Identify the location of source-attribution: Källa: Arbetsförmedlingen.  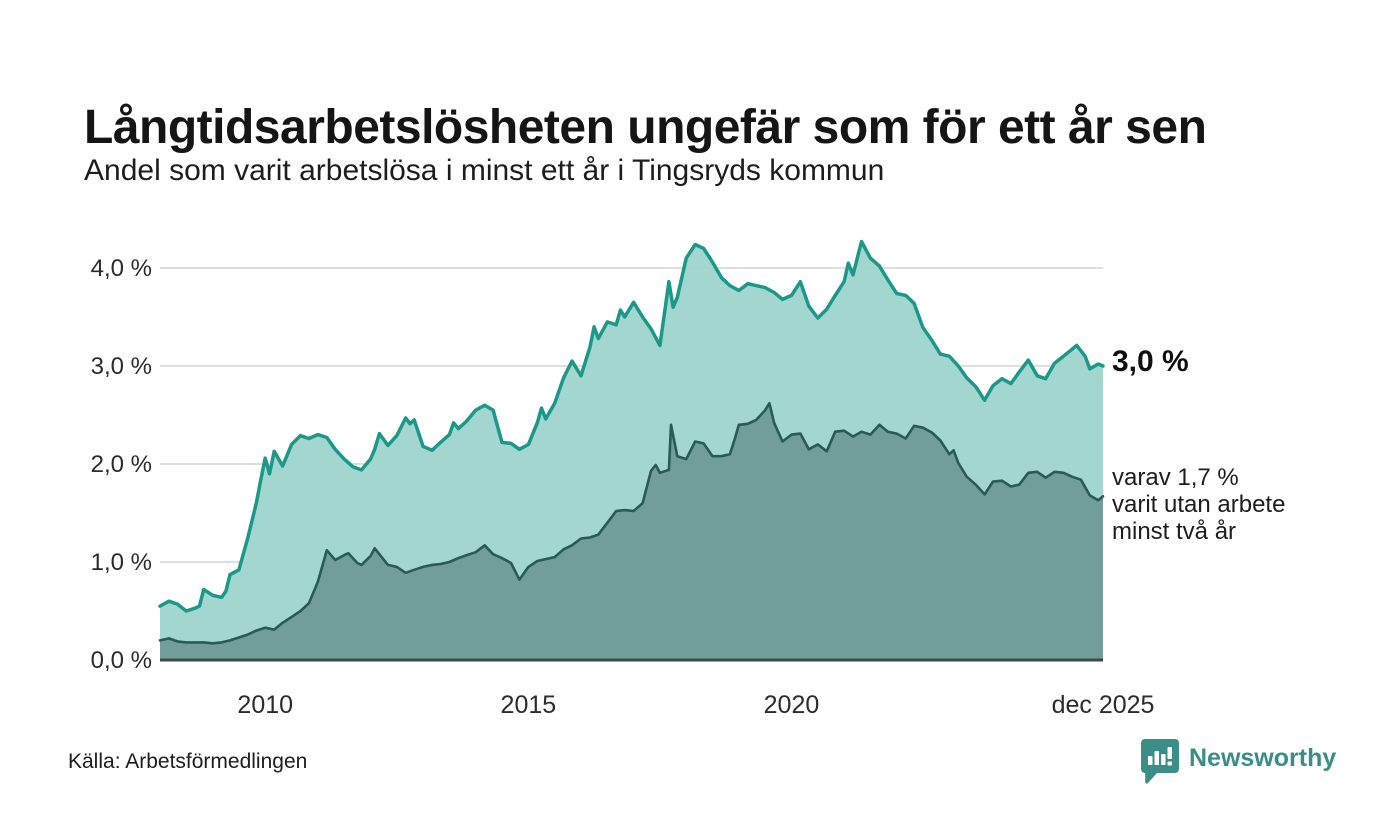
(188, 761).